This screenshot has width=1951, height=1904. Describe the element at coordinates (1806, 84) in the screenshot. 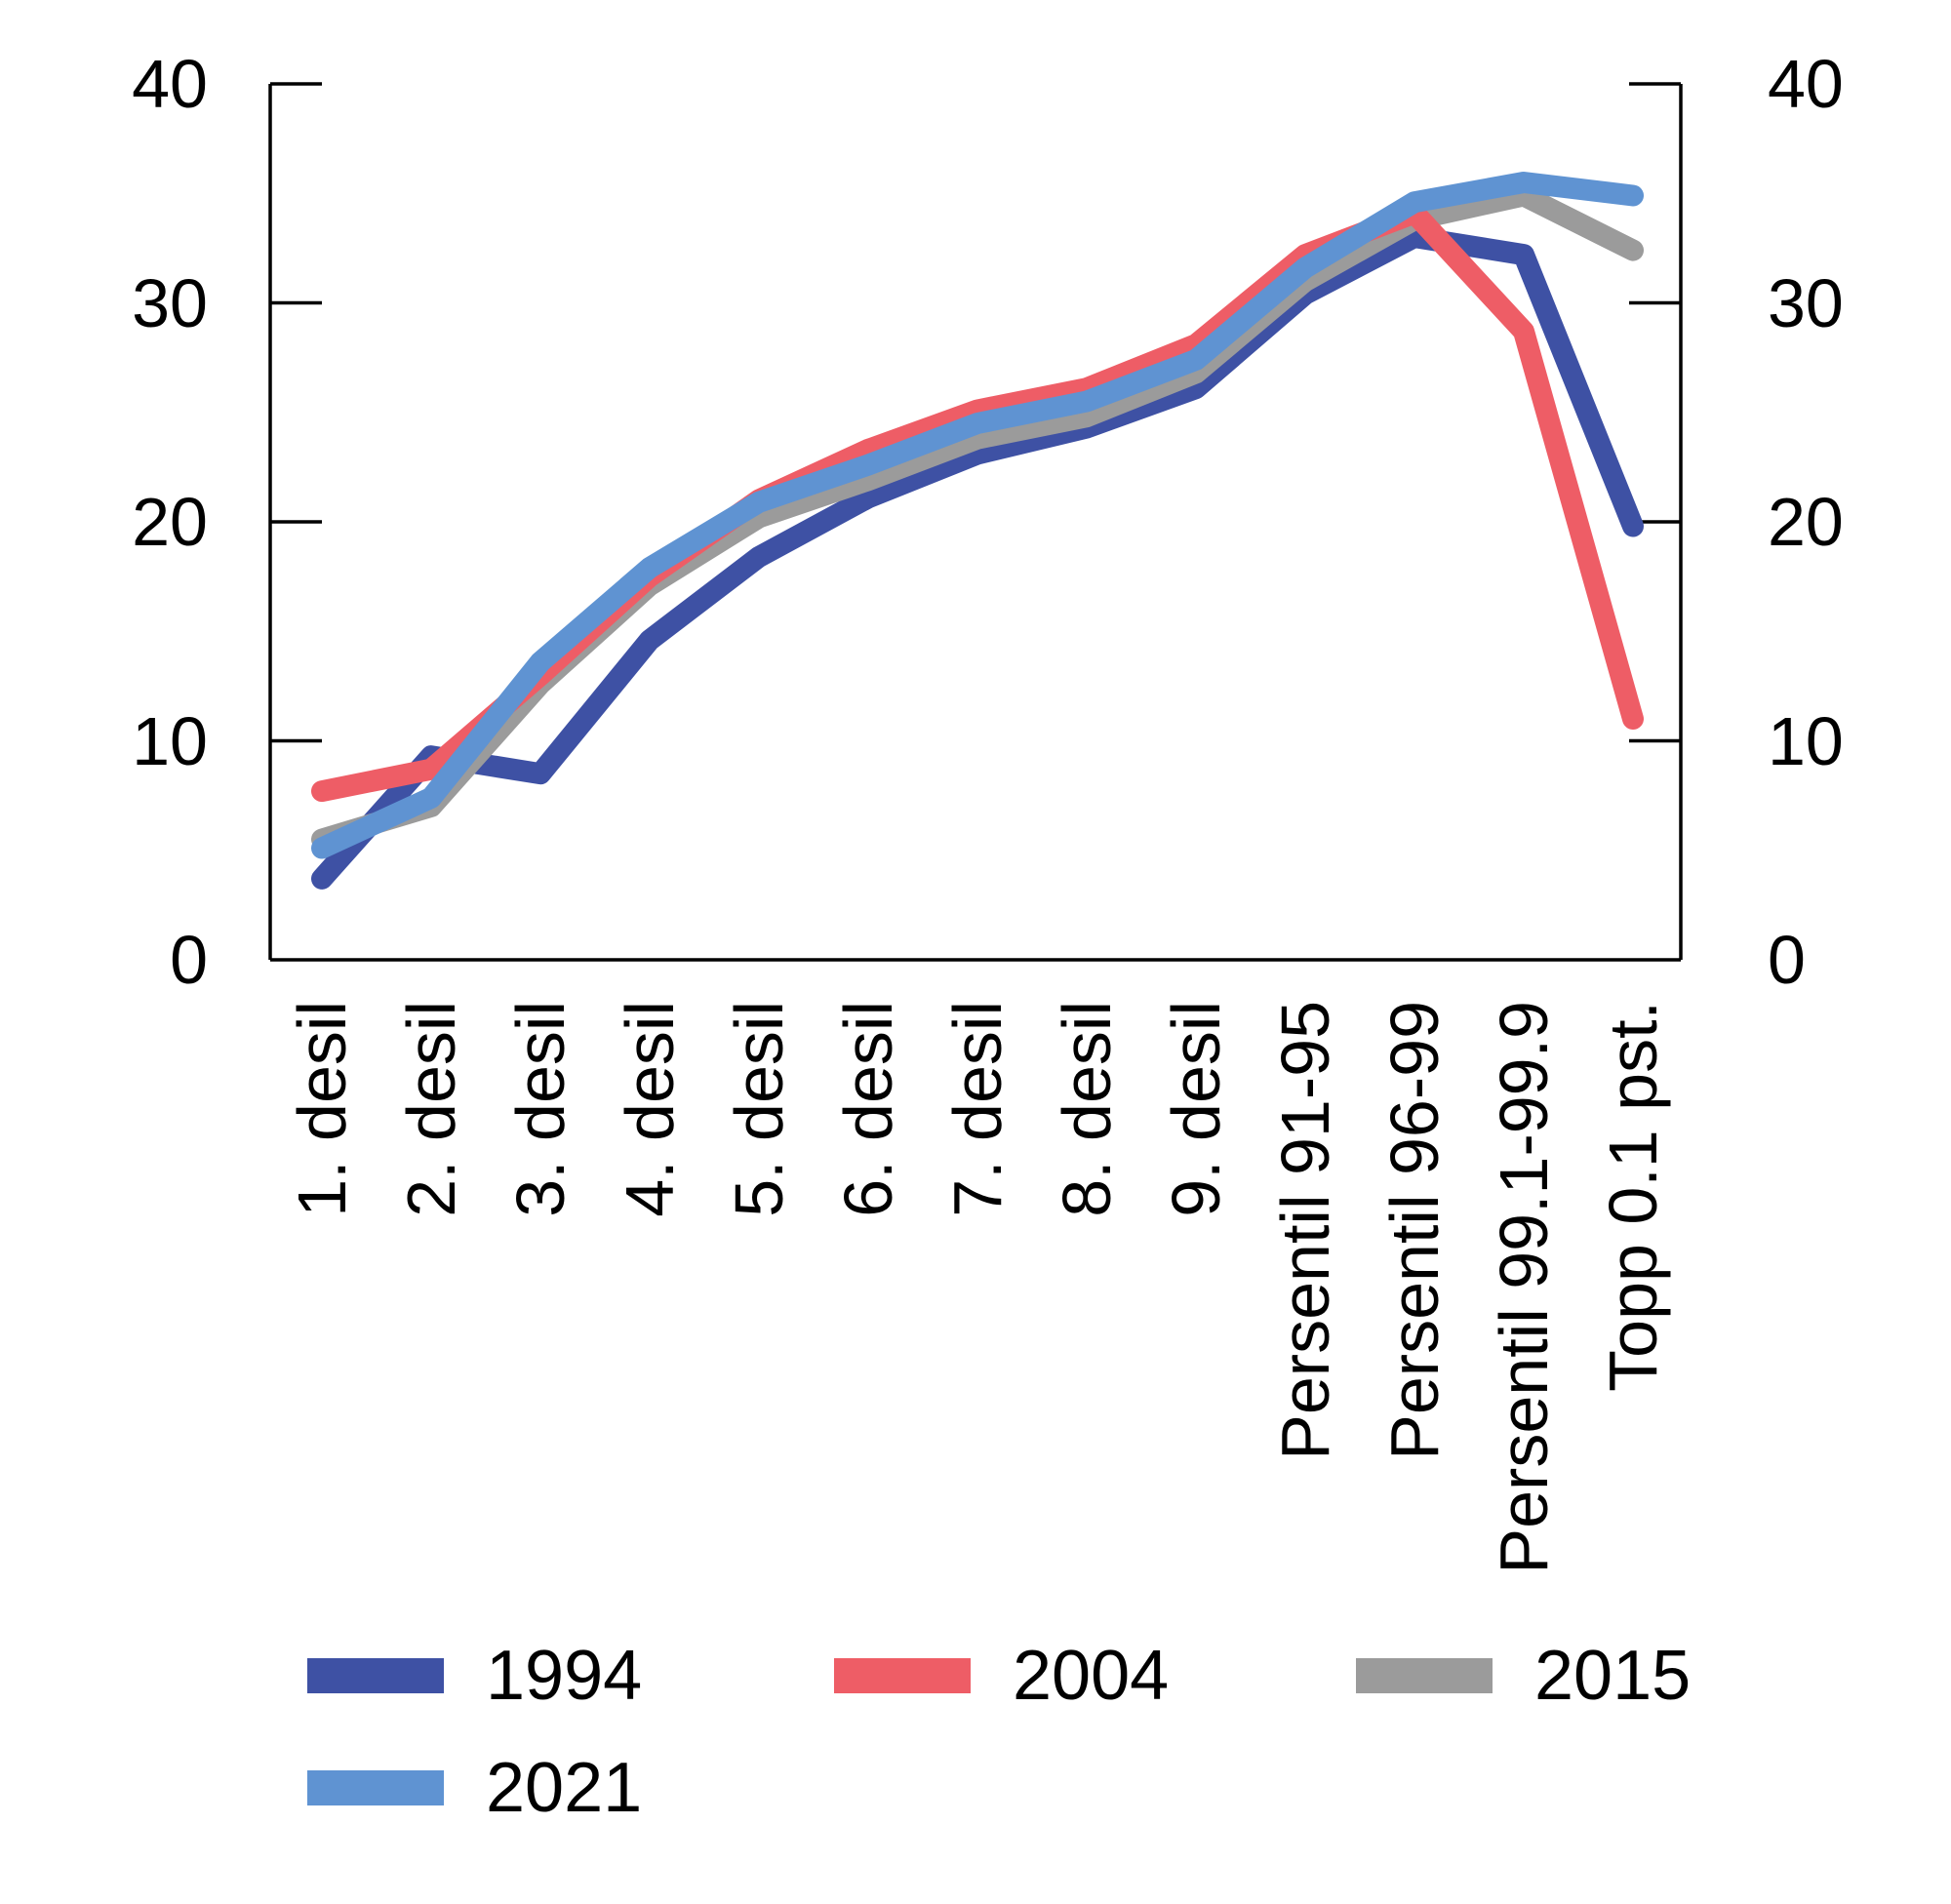

I see `y-tick-label-right-40: 40` at that location.